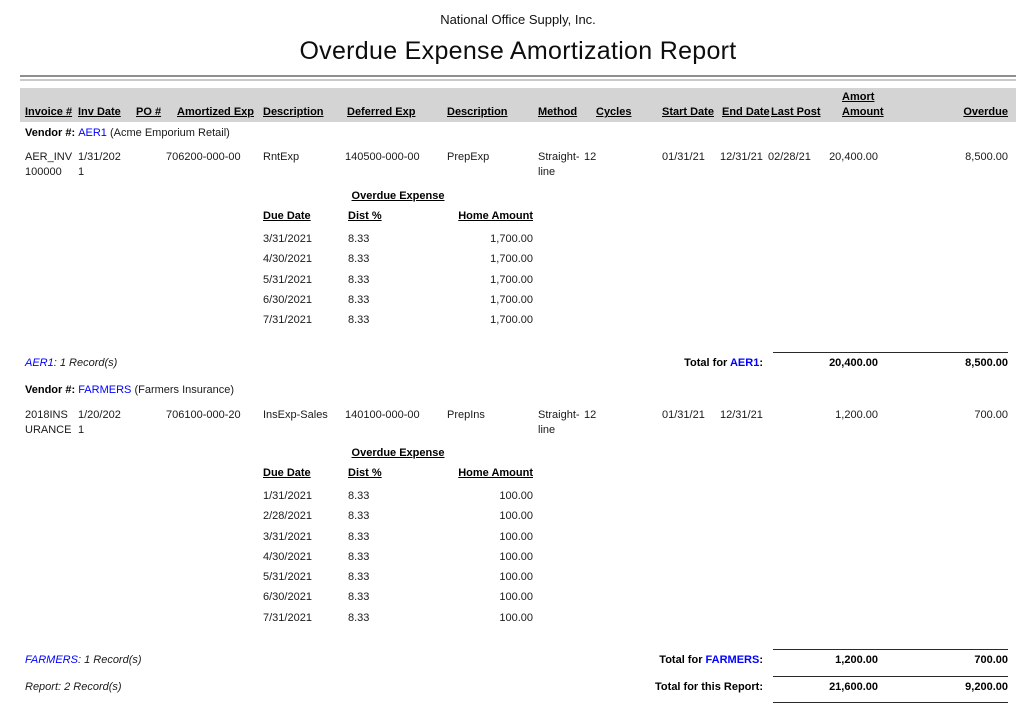  What do you see at coordinates (73, 687) in the screenshot?
I see `report-record-count: Report: 2 Record(s)` at bounding box center [73, 687].